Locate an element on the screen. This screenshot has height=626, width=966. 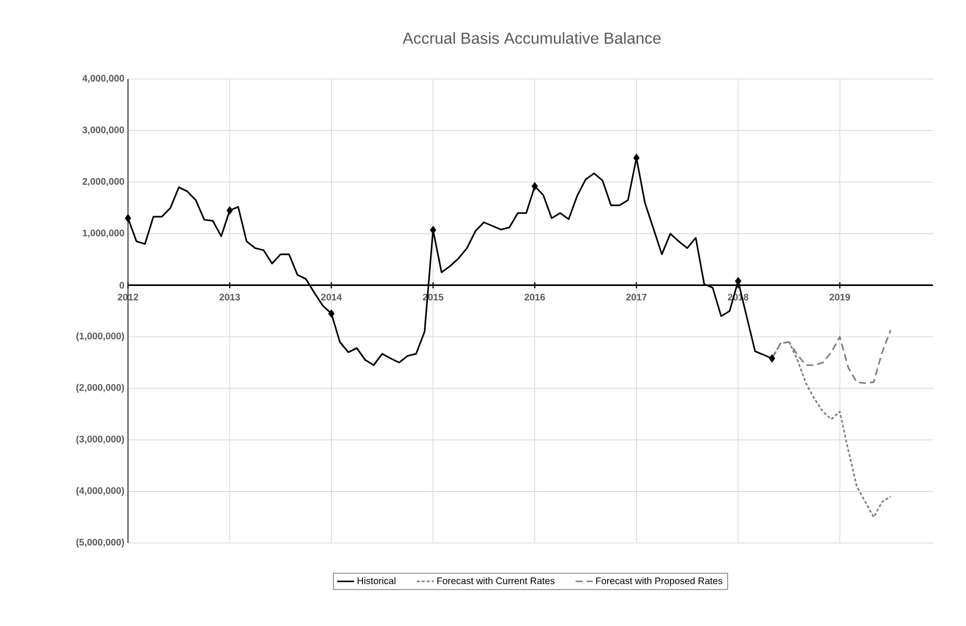
y-tick-label: (1,000,000) is located at coordinates (100, 337).